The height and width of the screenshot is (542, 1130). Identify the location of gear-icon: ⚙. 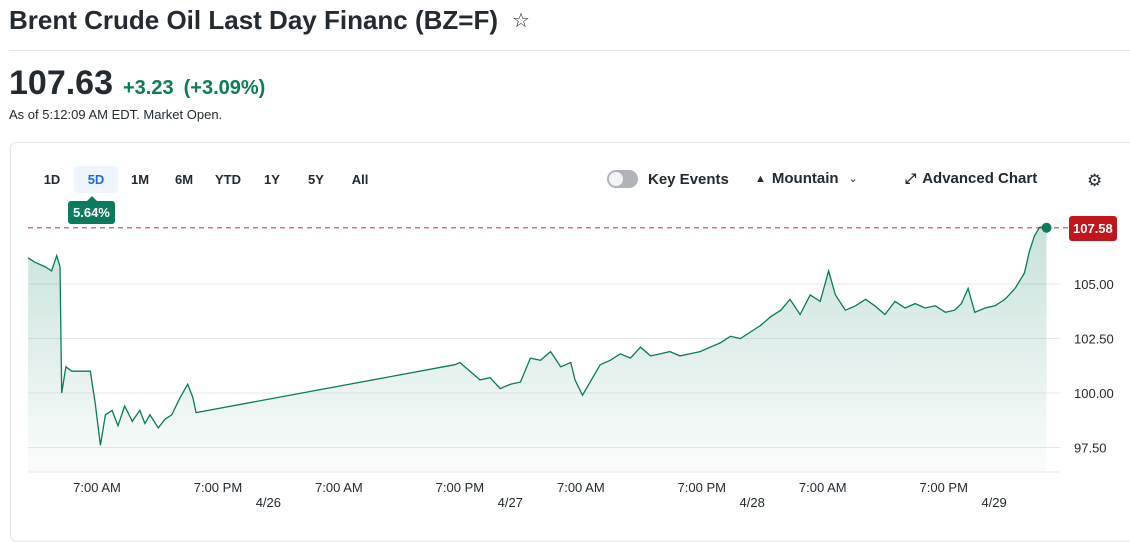
(1095, 180).